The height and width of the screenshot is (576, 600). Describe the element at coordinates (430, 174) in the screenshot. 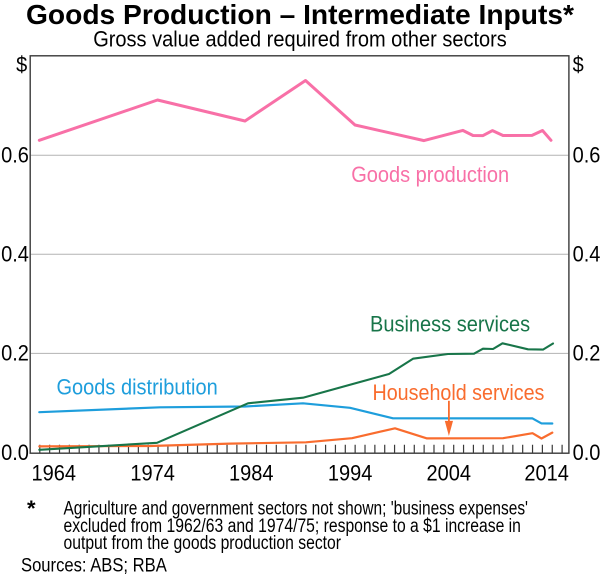

I see `svg-text: Goods production` at that location.